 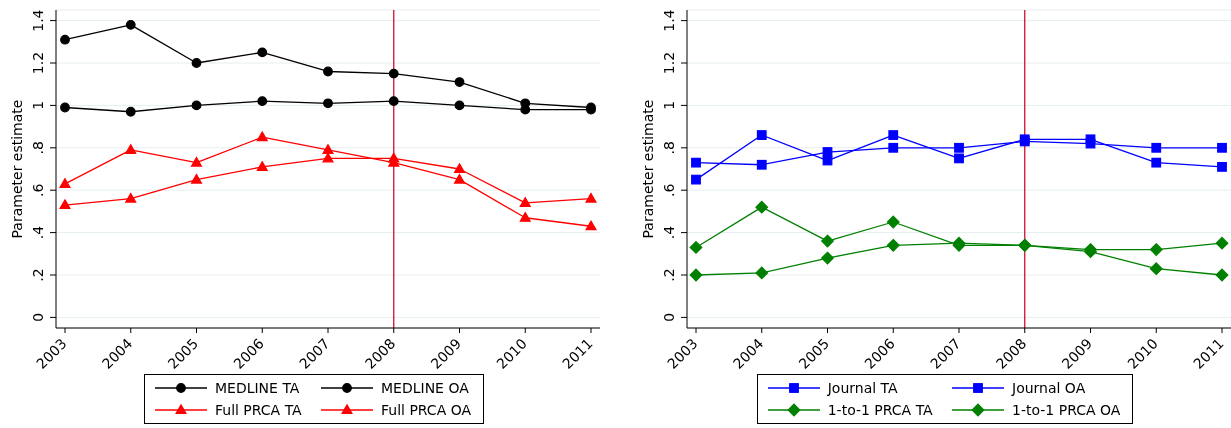 What do you see at coordinates (862, 388) in the screenshot?
I see `legend-label: Journal TA` at bounding box center [862, 388].